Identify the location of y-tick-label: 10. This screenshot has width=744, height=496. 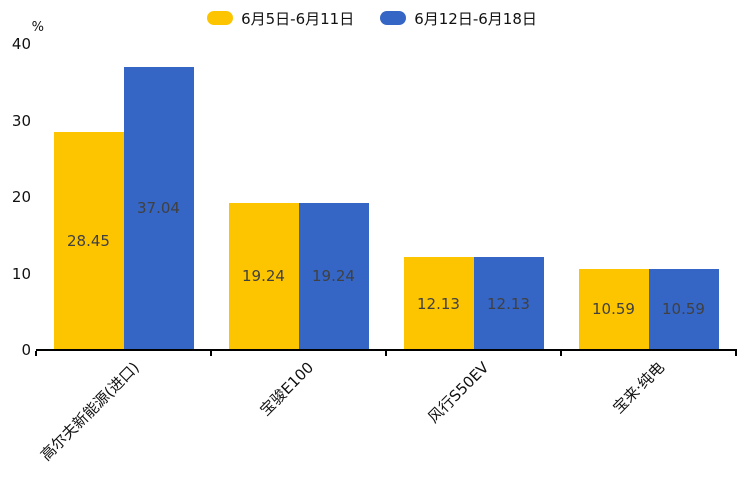
(21, 273).